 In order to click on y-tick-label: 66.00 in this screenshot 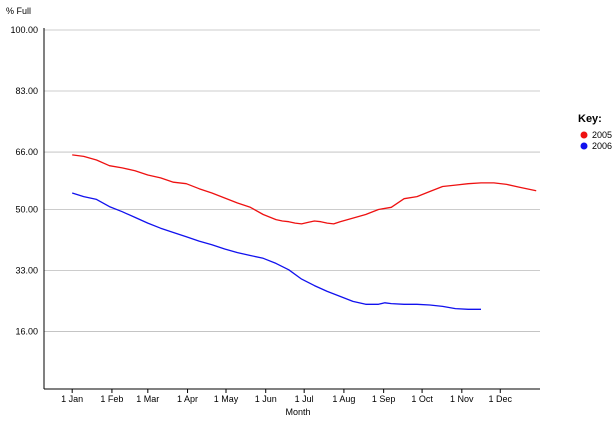, I will do `click(26, 152)`.